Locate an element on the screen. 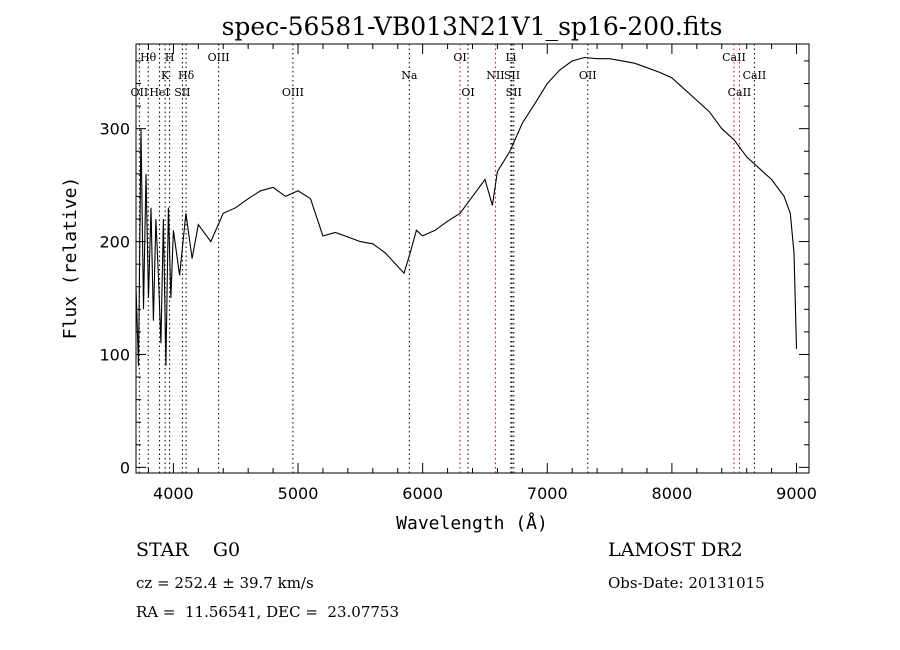 The width and height of the screenshot is (900, 650). y-tick-label: 0 is located at coordinates (125, 467).